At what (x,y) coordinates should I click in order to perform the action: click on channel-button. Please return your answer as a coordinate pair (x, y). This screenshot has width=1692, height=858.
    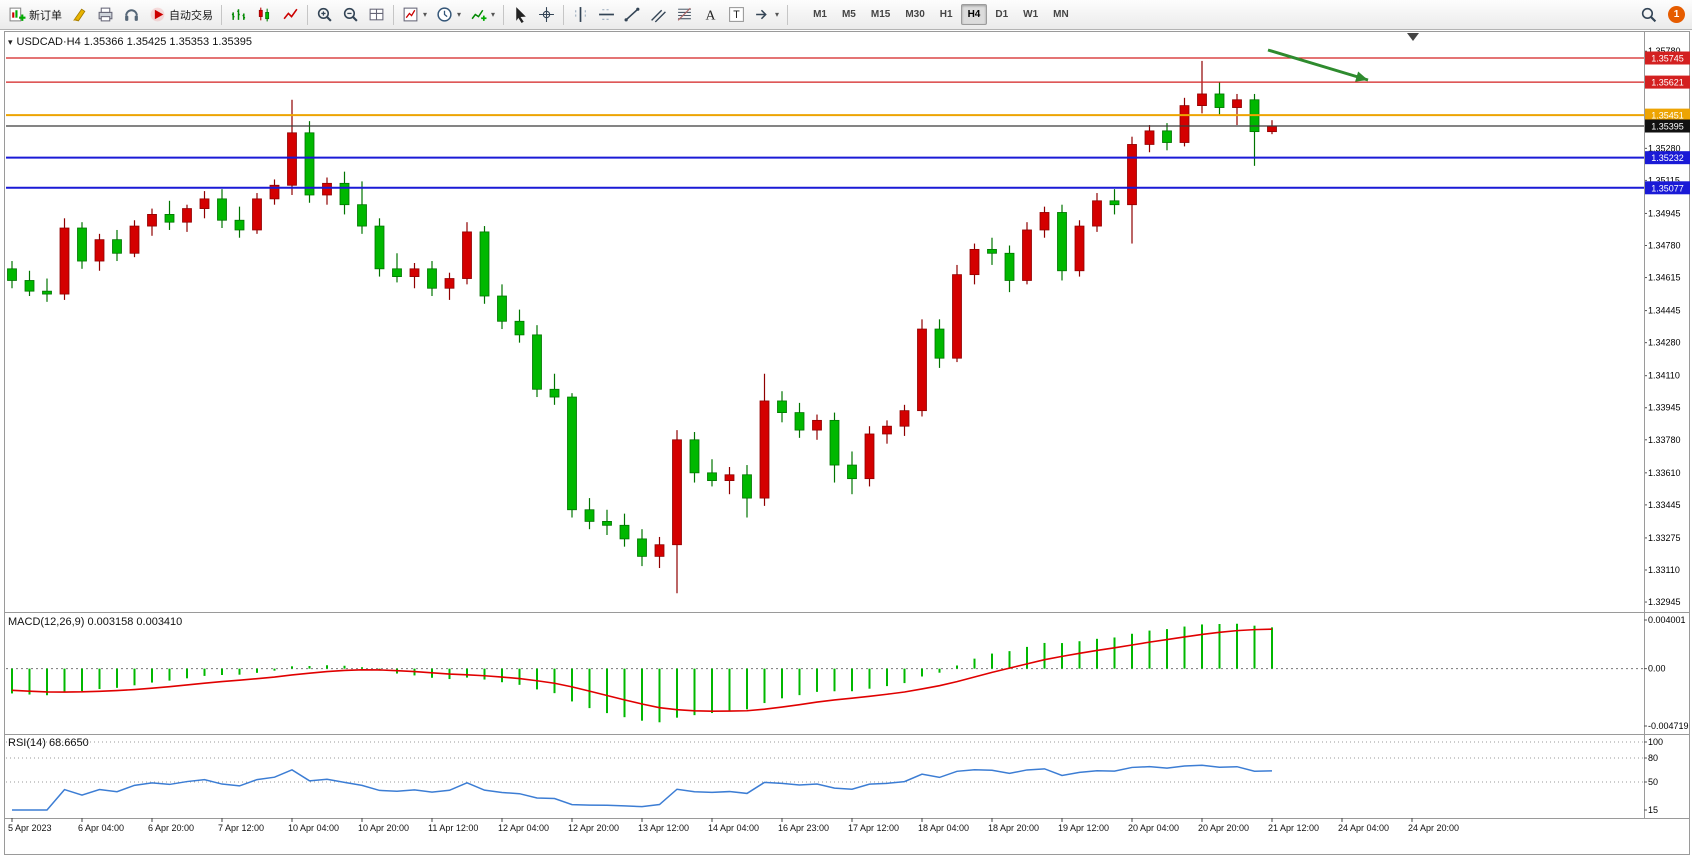
    Looking at the image, I should click on (658, 15).